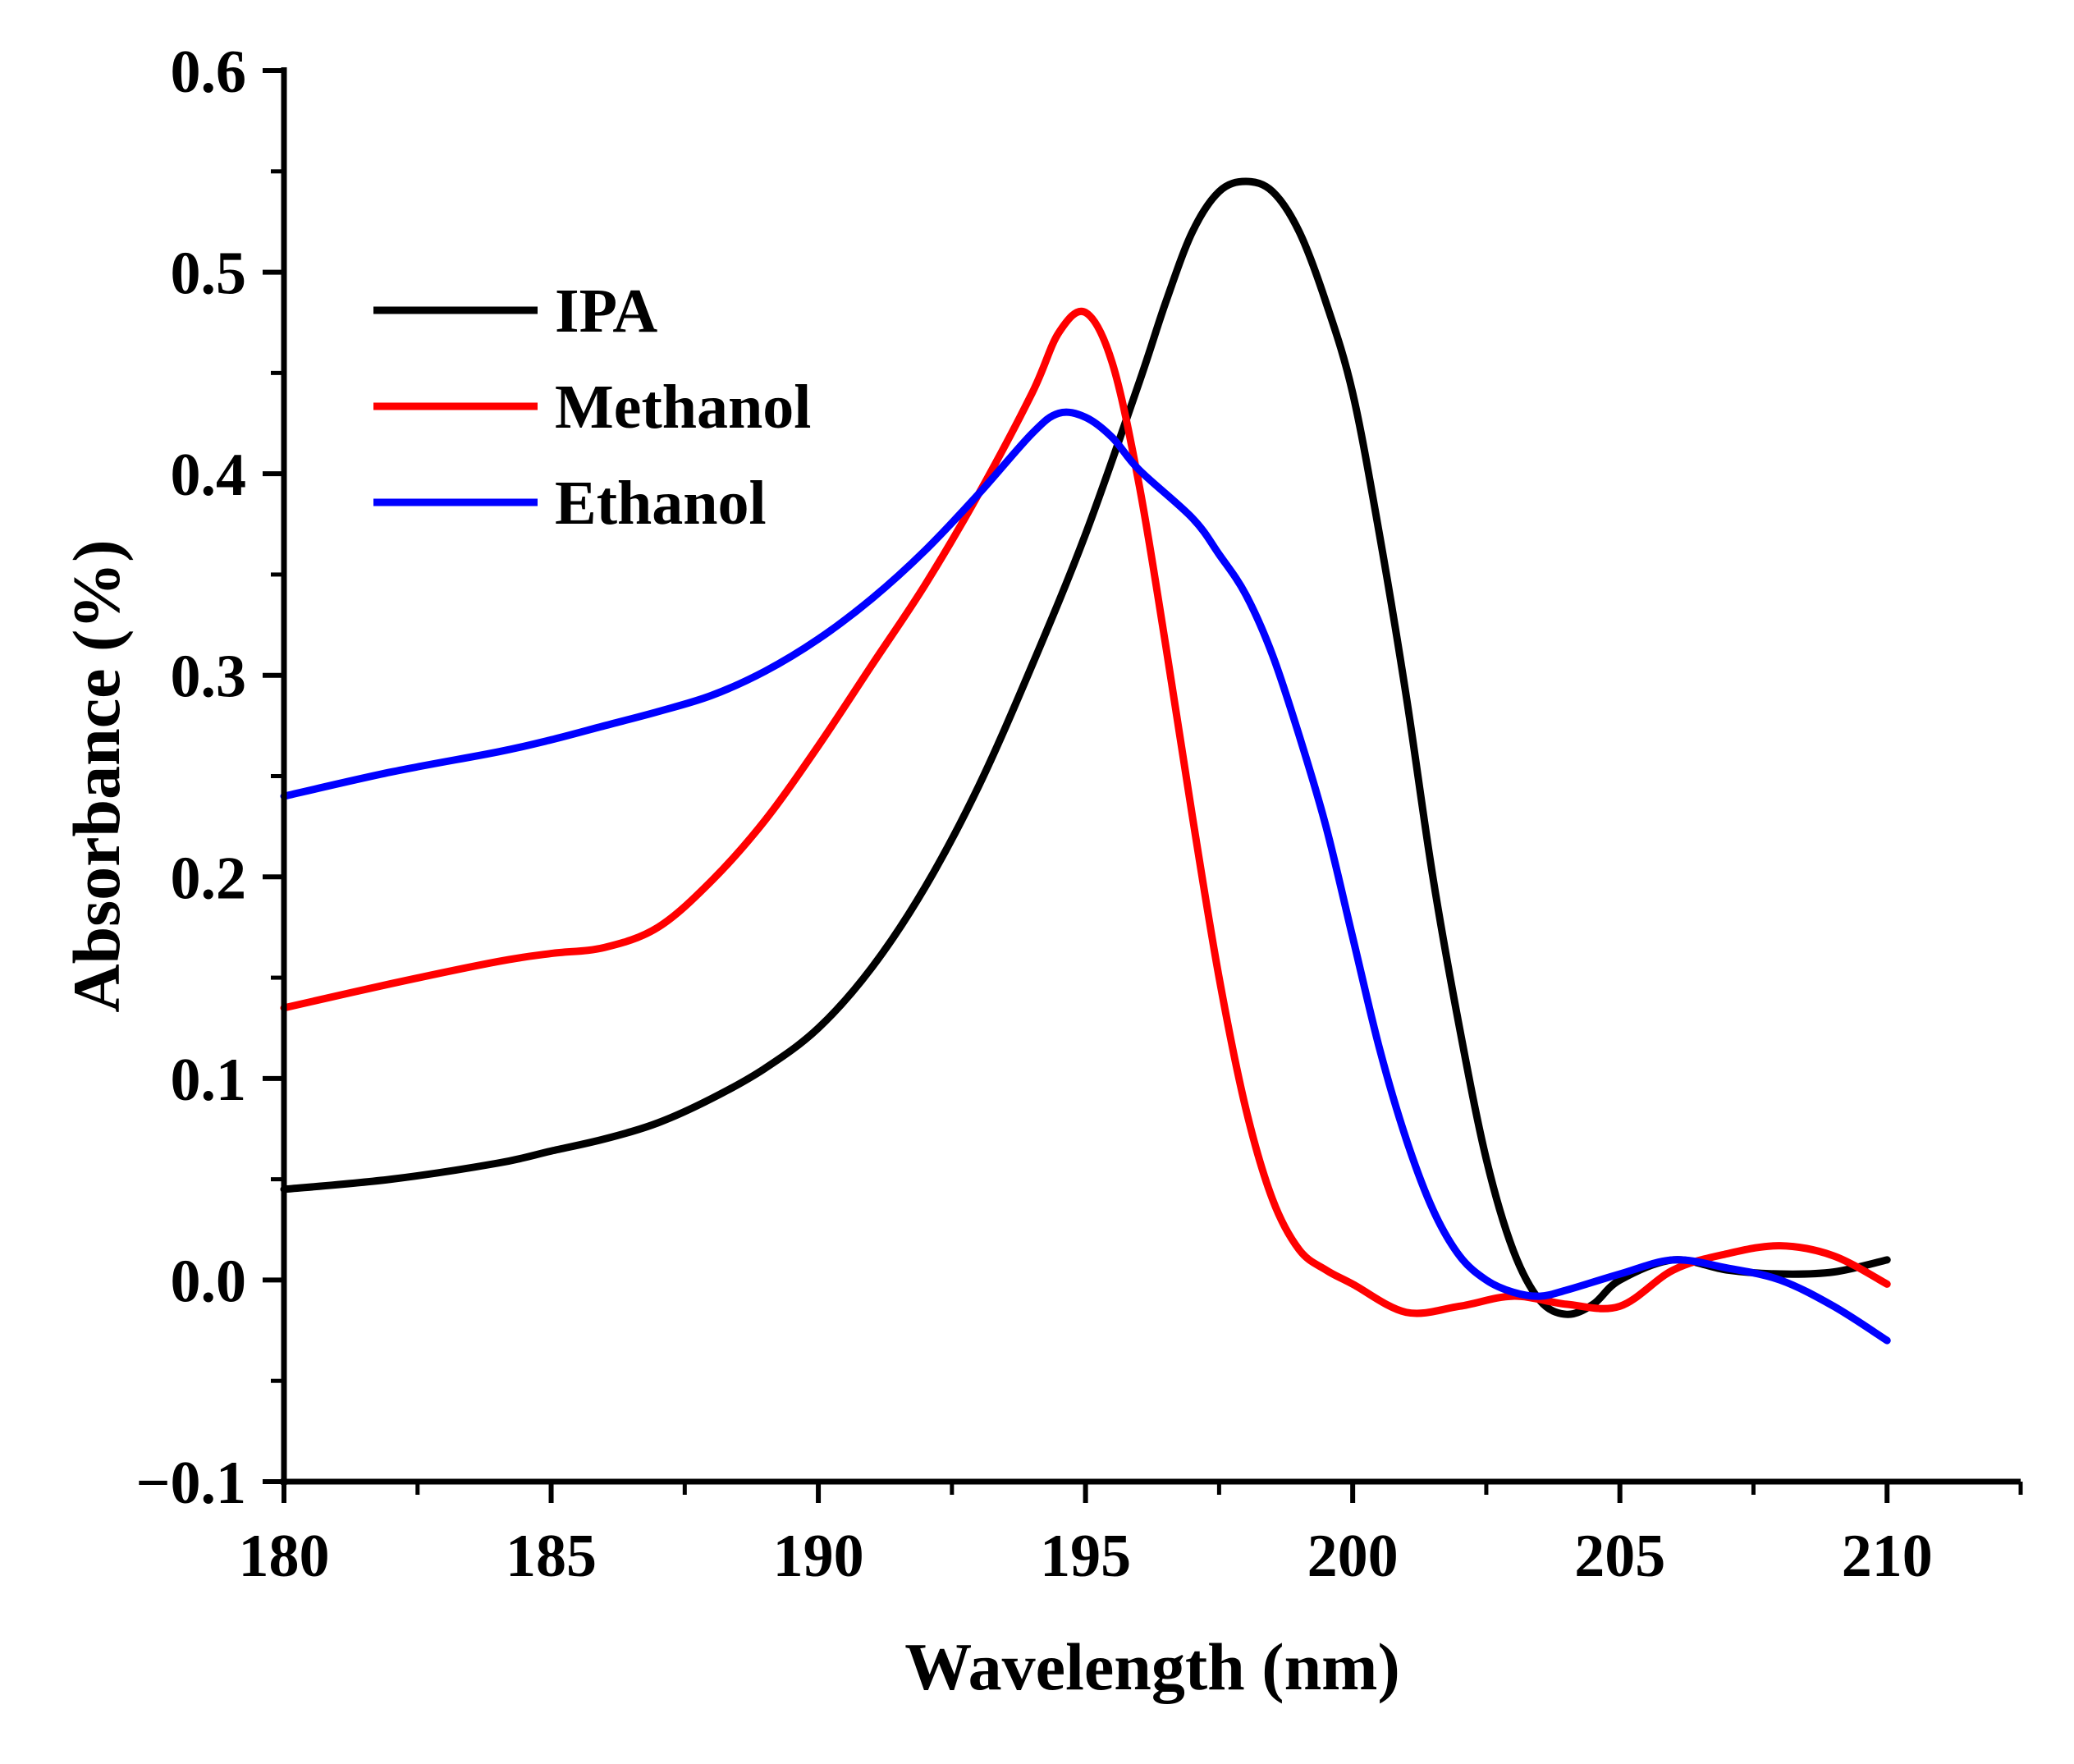  I want to click on legend-item-ipa: IPA, so click(515, 311).